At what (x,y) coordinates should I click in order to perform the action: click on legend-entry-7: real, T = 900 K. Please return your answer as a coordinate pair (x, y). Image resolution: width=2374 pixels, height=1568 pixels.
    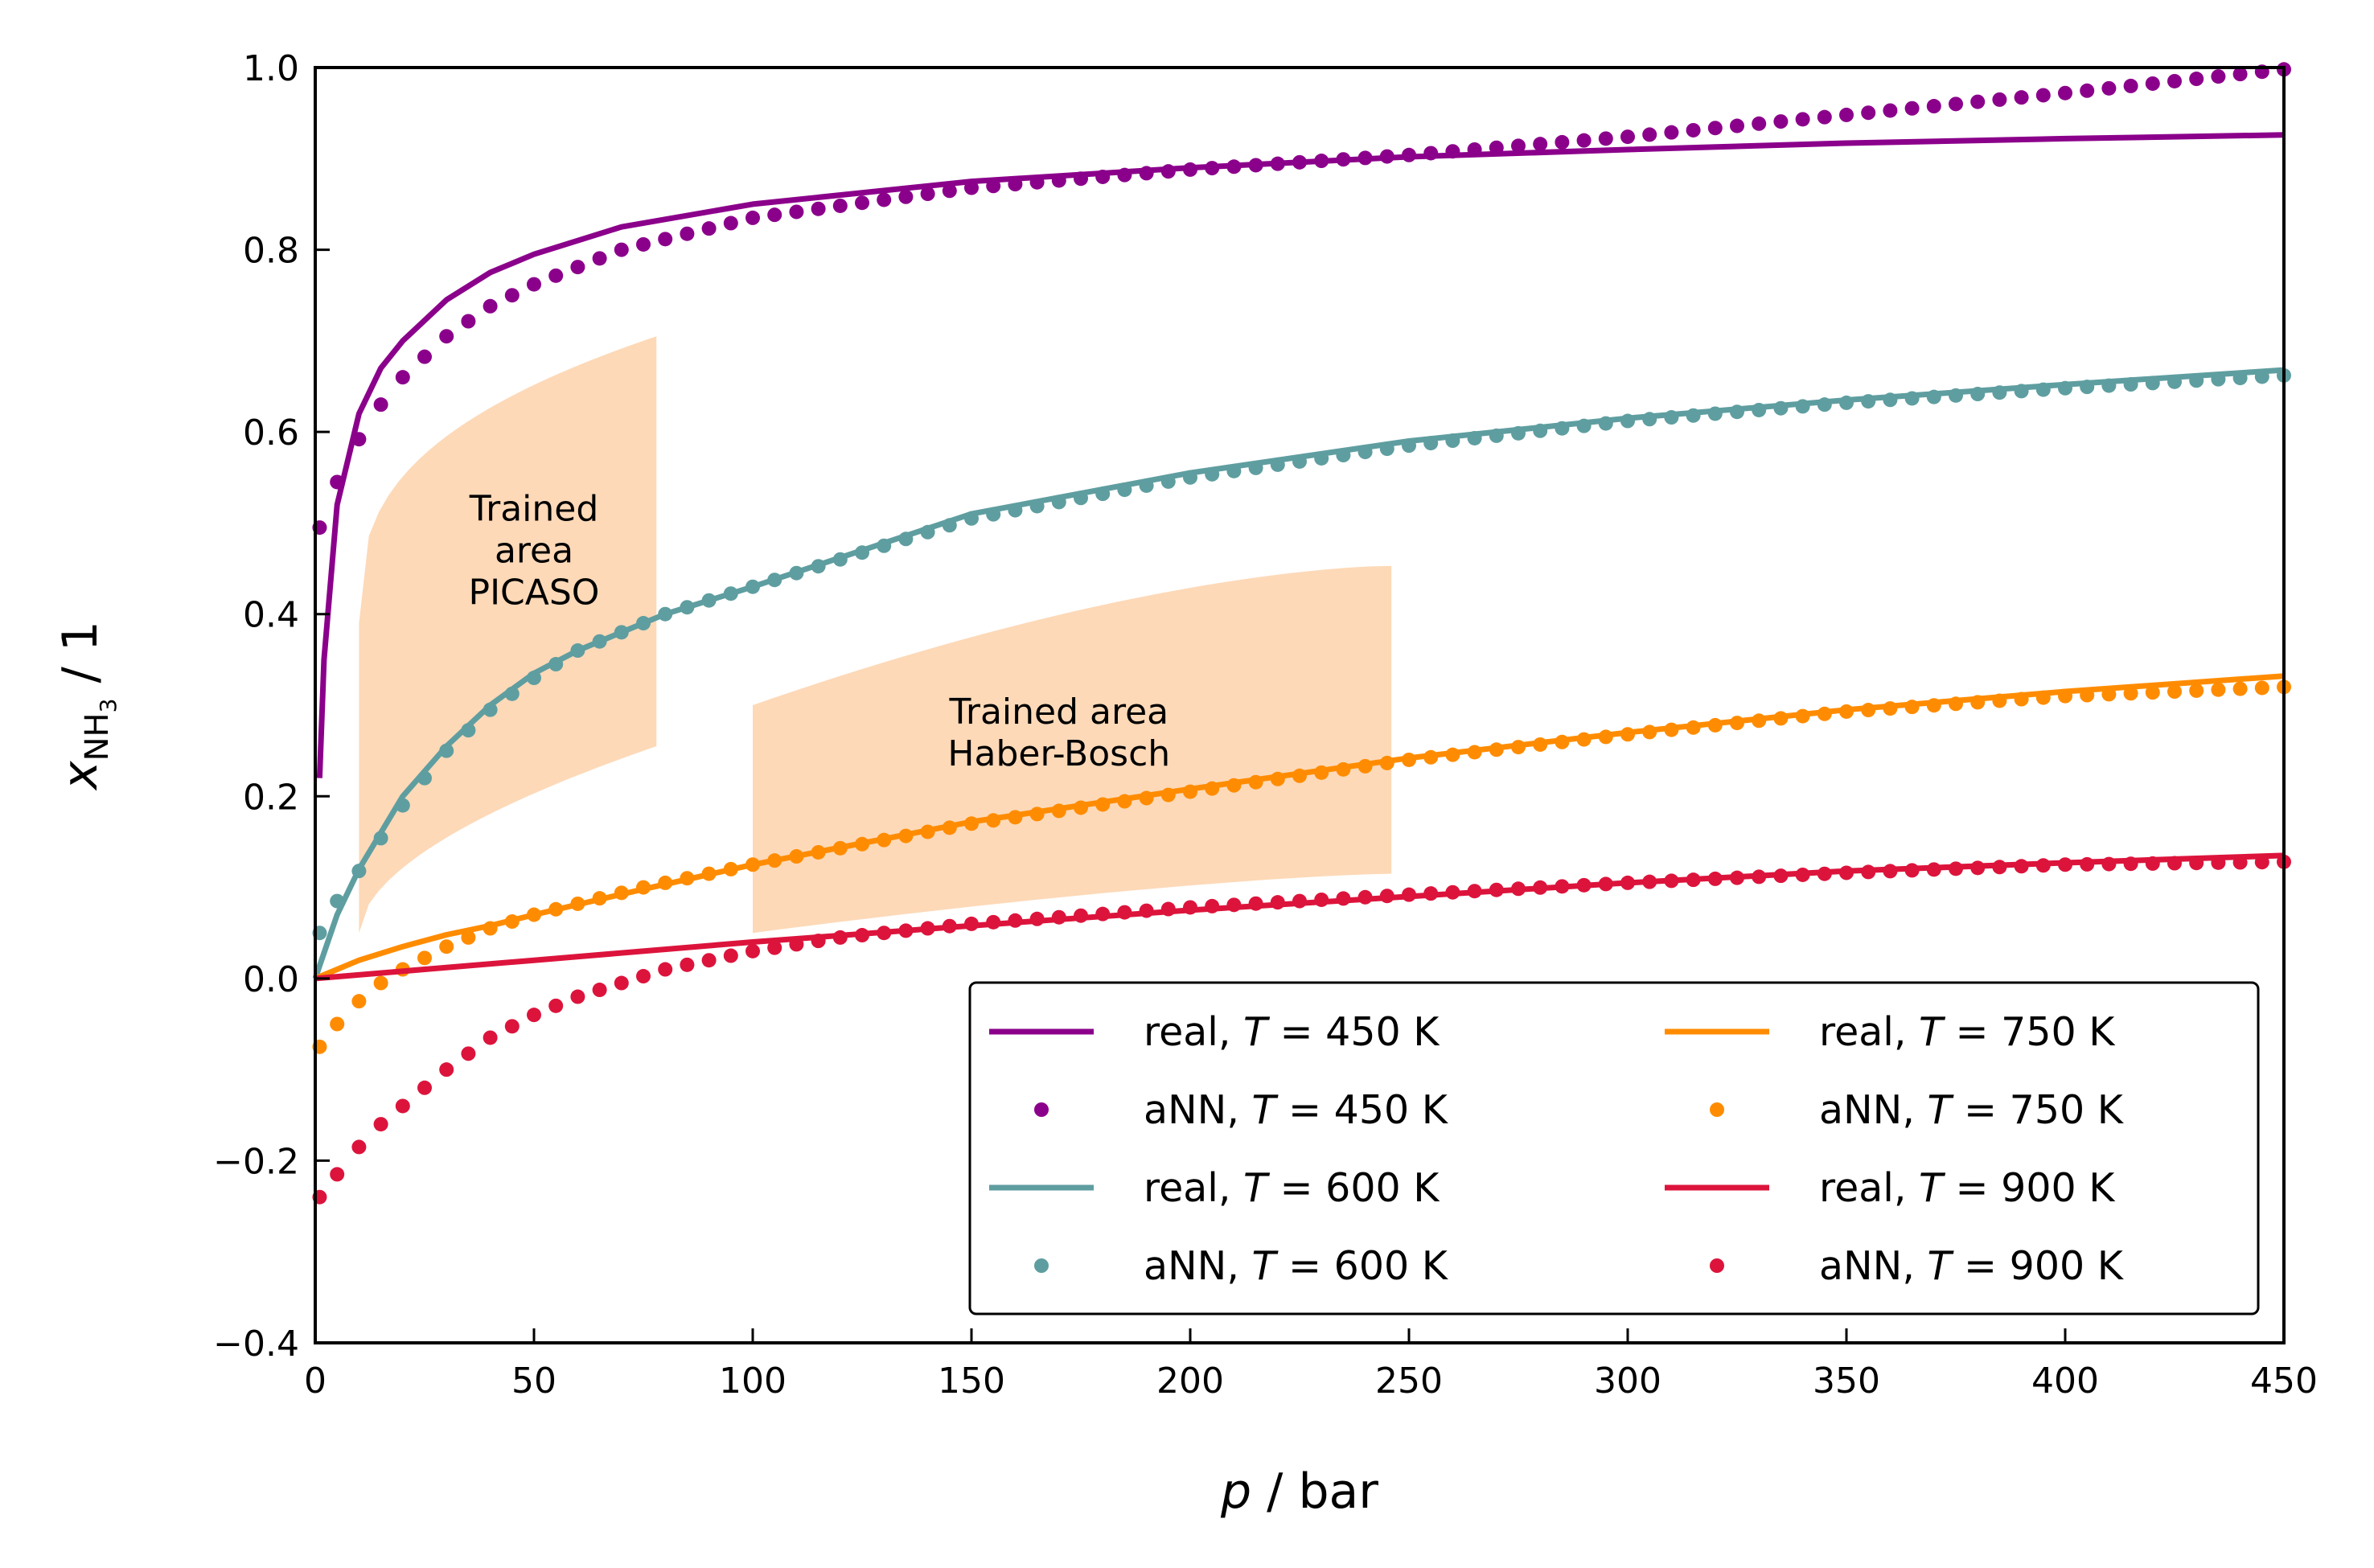
    Looking at the image, I should click on (1967, 1188).